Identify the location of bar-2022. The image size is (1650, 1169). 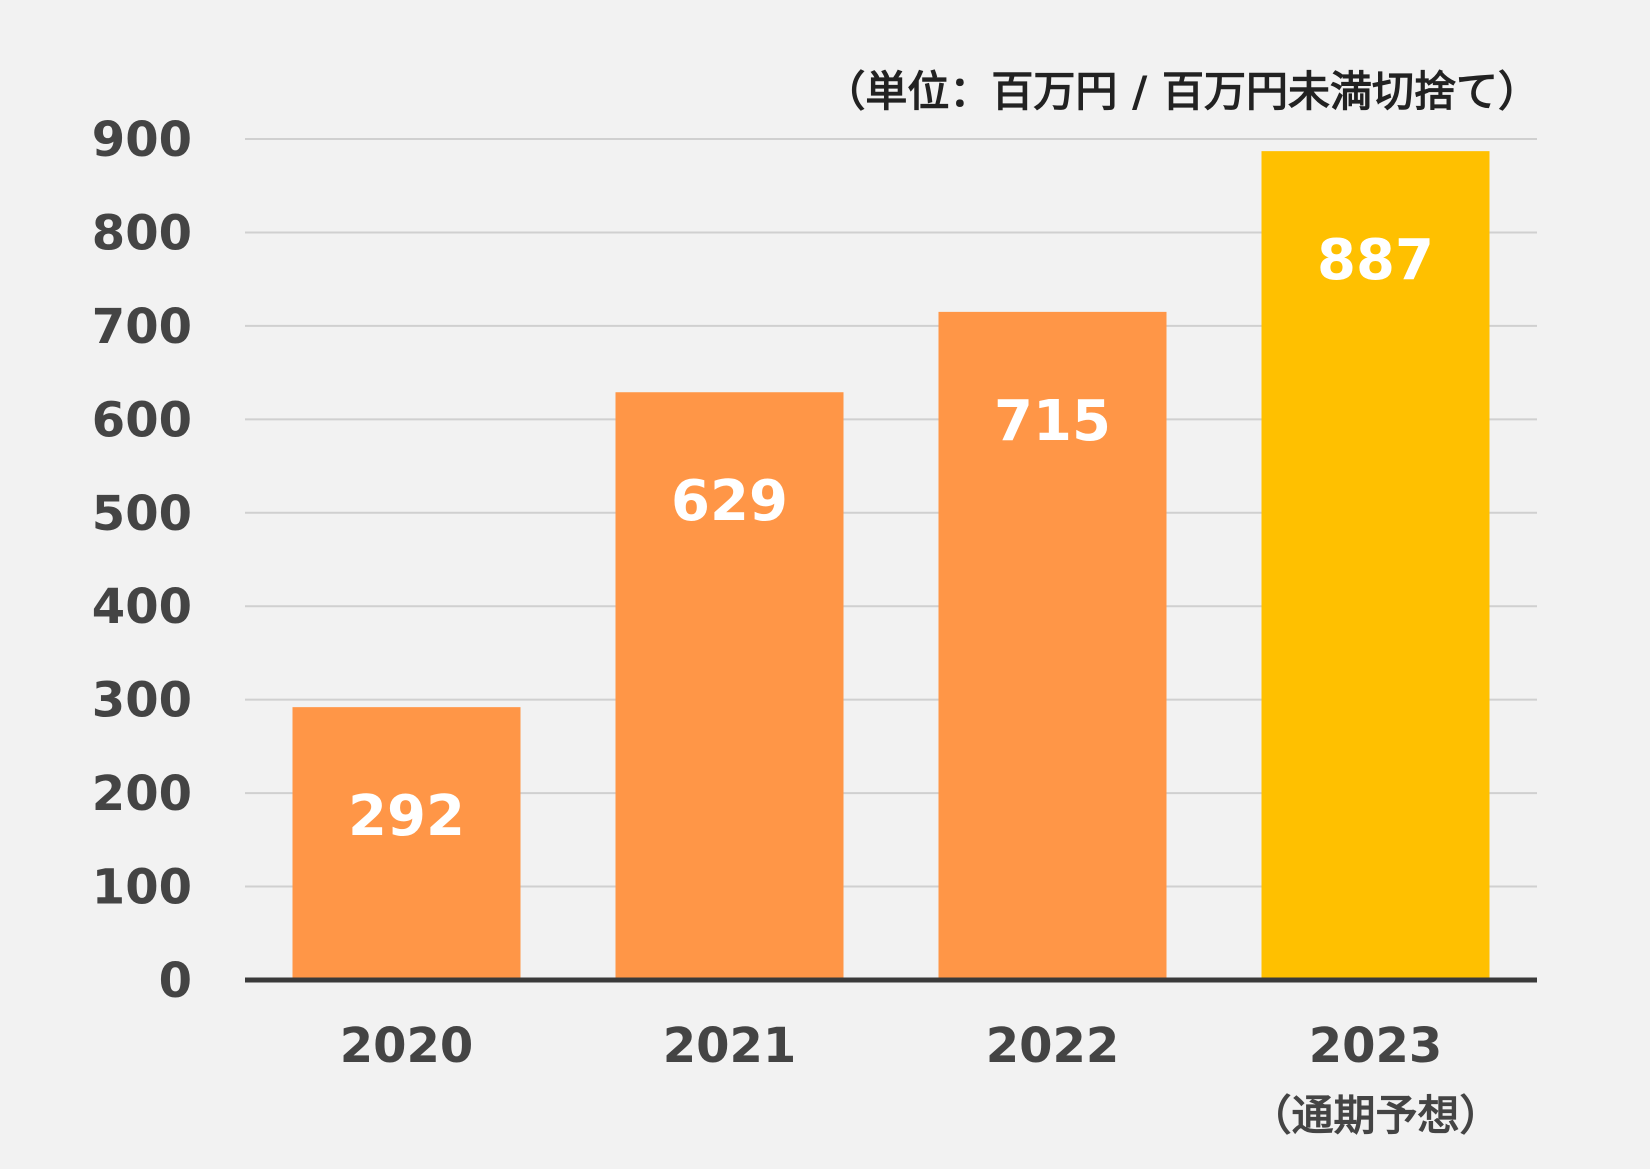
(1052, 646).